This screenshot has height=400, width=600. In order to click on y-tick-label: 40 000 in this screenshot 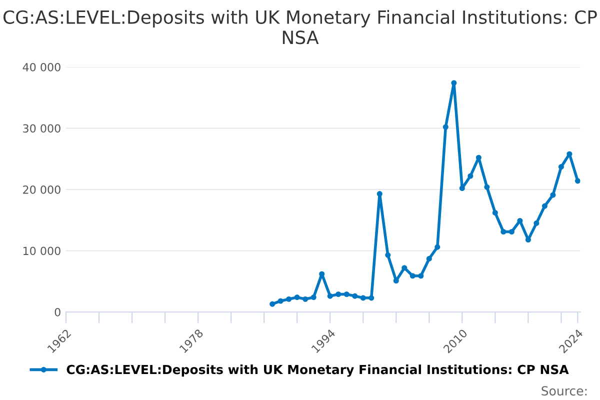, I will do `click(41, 67)`.